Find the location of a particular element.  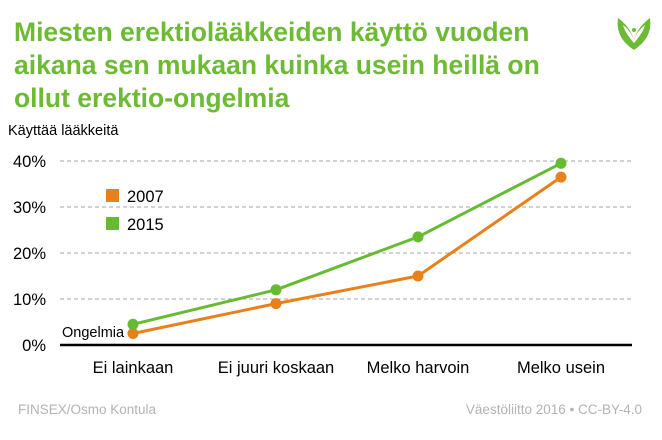

vaestoliitto-leaf-logo-icon is located at coordinates (634, 34).